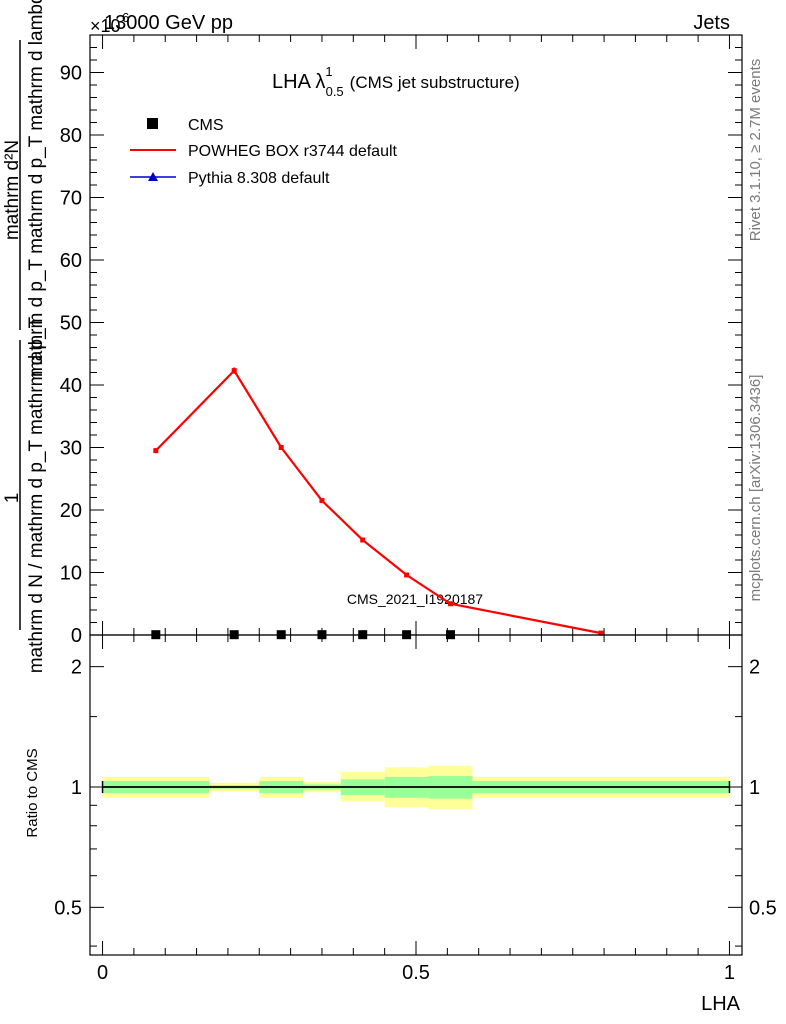 Image resolution: width=786 pixels, height=1024 pixels. What do you see at coordinates (12, 190) in the screenshot?
I see `y-label-numerator: mathrm d²N` at bounding box center [12, 190].